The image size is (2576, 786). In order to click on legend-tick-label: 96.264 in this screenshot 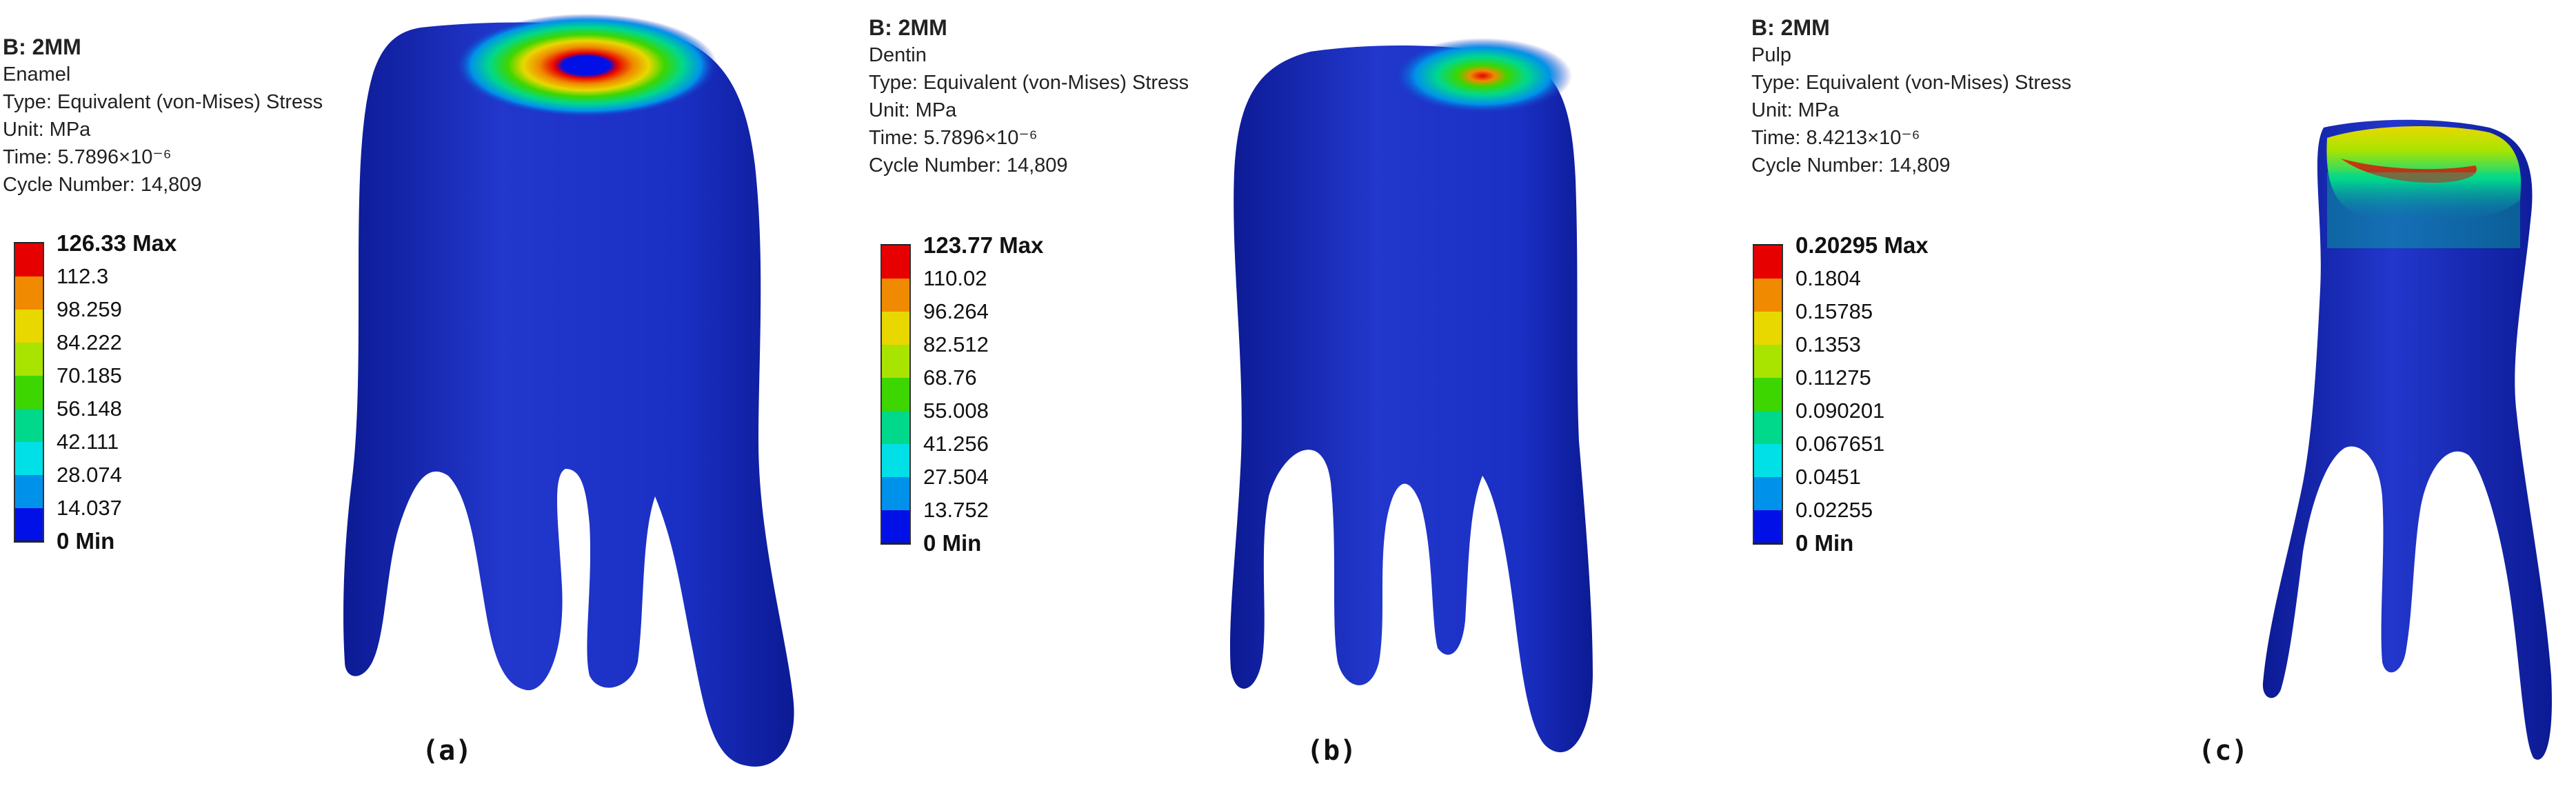, I will do `click(956, 311)`.